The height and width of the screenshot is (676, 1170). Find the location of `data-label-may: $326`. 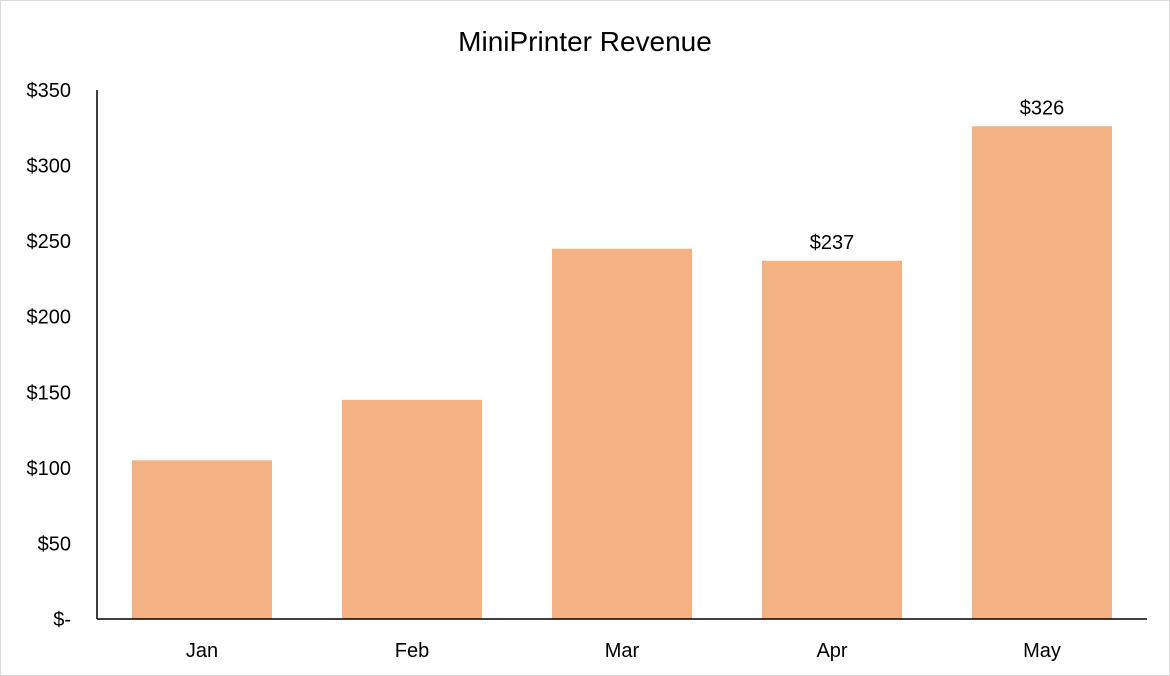

data-label-may: $326 is located at coordinates (1042, 108).